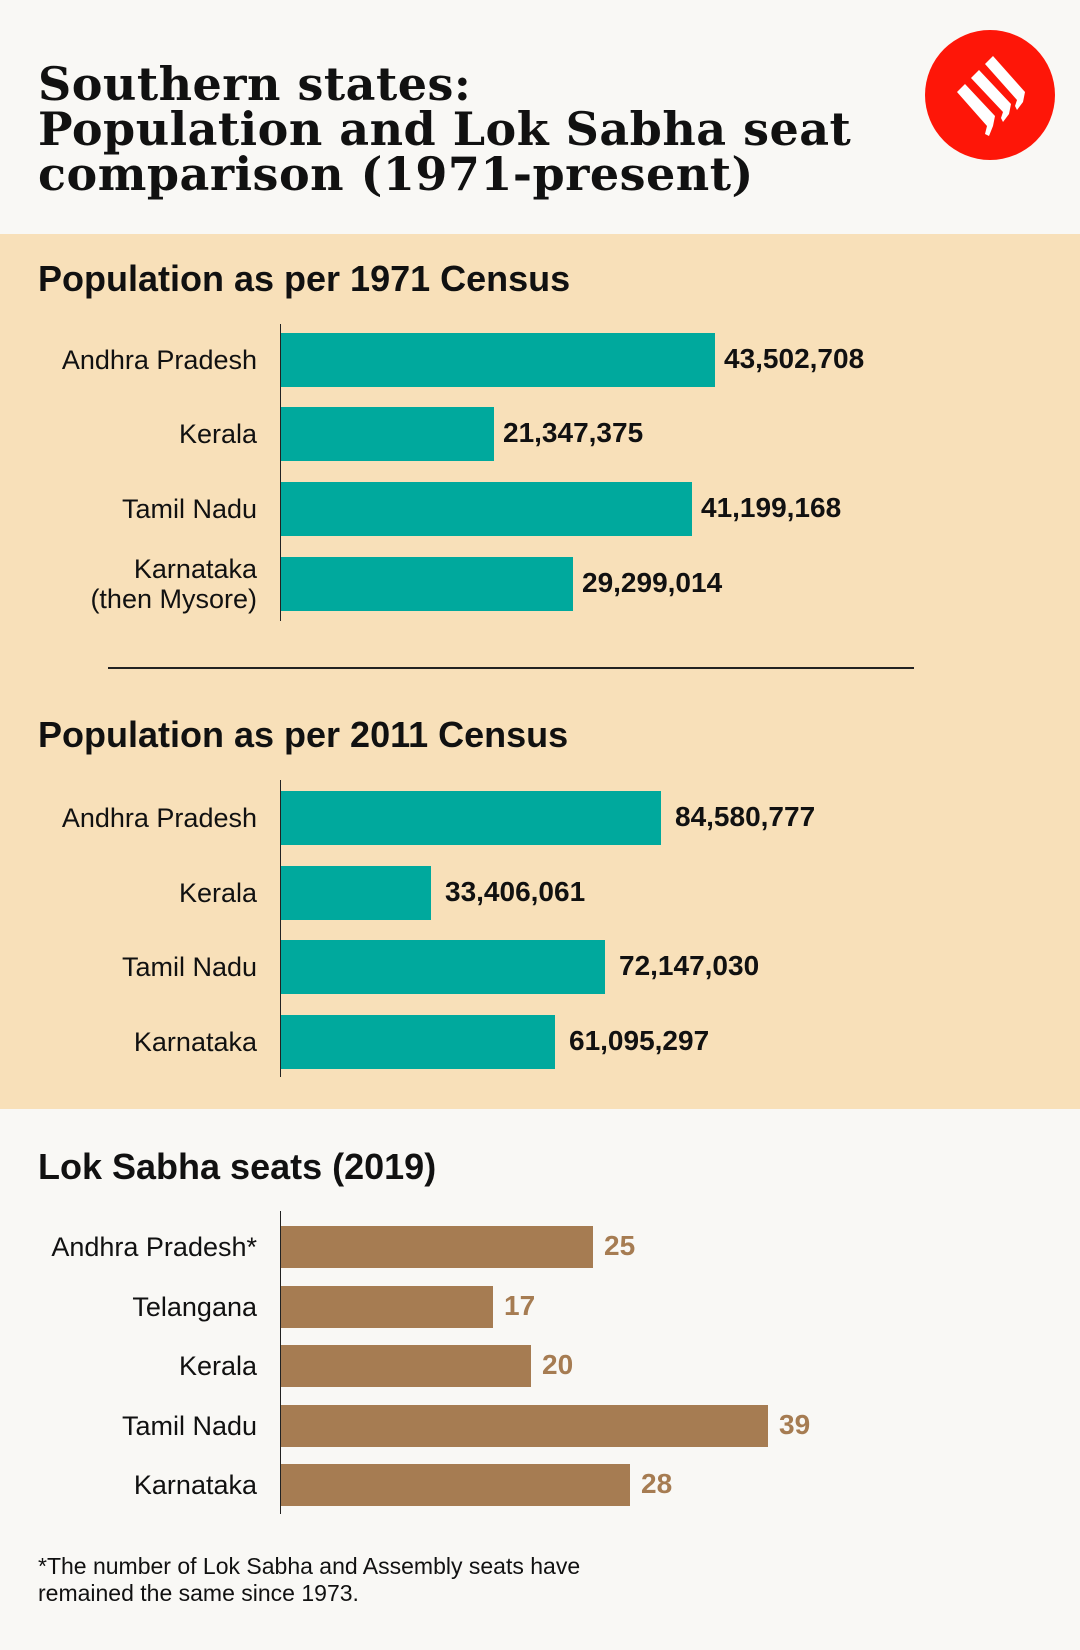 Image resolution: width=1080 pixels, height=1650 pixels. What do you see at coordinates (280, 1362) in the screenshot?
I see `axis-seats` at bounding box center [280, 1362].